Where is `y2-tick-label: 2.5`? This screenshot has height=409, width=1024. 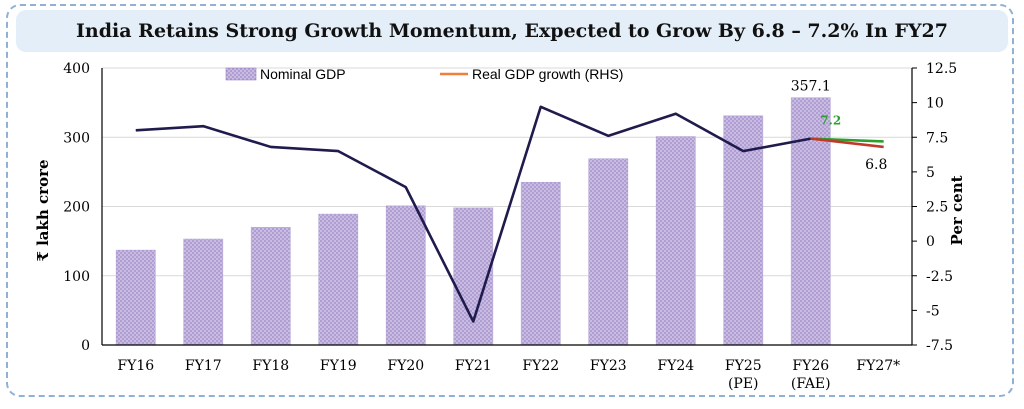 y2-tick-label: 2.5 is located at coordinates (937, 208).